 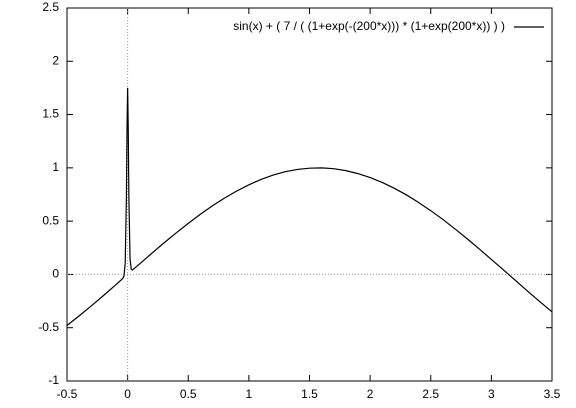 What do you see at coordinates (491, 394) in the screenshot?
I see `x-tick-label: 3` at bounding box center [491, 394].